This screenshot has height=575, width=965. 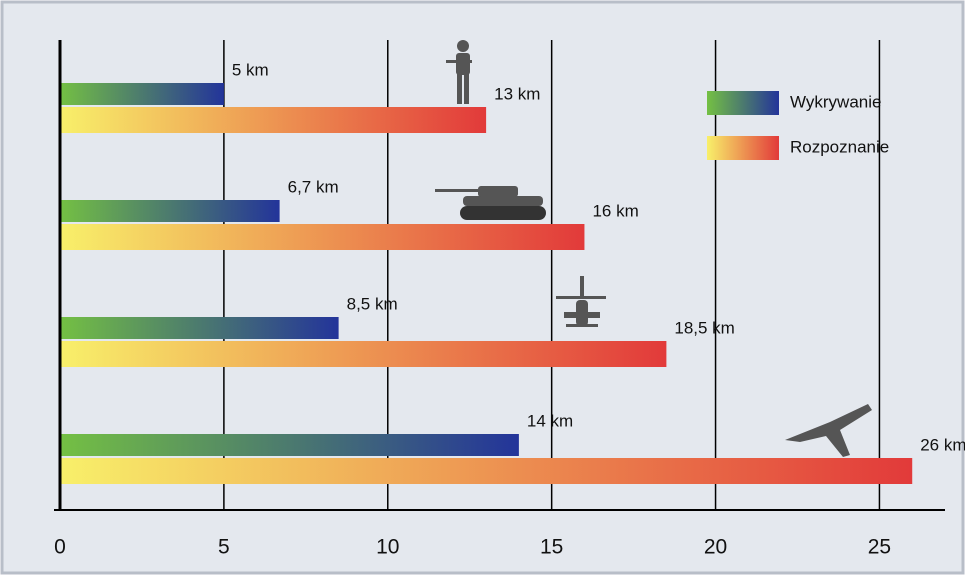 I want to click on x-tick-label: 25, so click(x=879, y=547).